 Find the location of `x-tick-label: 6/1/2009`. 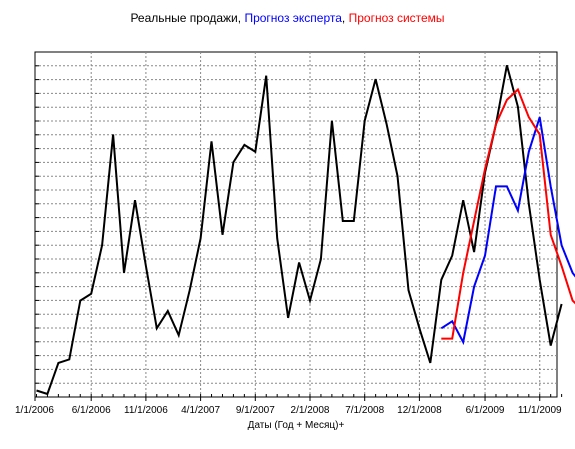

x-tick-label: 6/1/2009 is located at coordinates (485, 410).